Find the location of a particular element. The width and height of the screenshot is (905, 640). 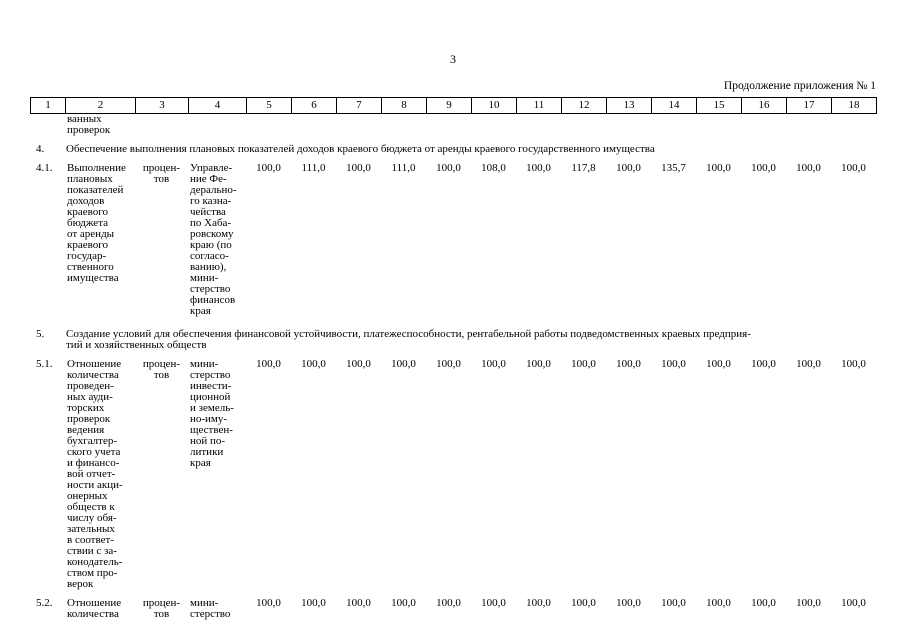

unit-cell is located at coordinates (161, 127).